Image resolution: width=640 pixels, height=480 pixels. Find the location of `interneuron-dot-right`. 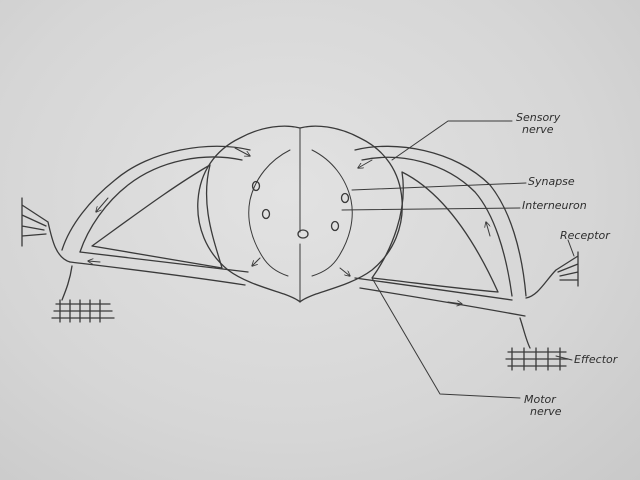

interneuron-dot-right is located at coordinates (335, 226).